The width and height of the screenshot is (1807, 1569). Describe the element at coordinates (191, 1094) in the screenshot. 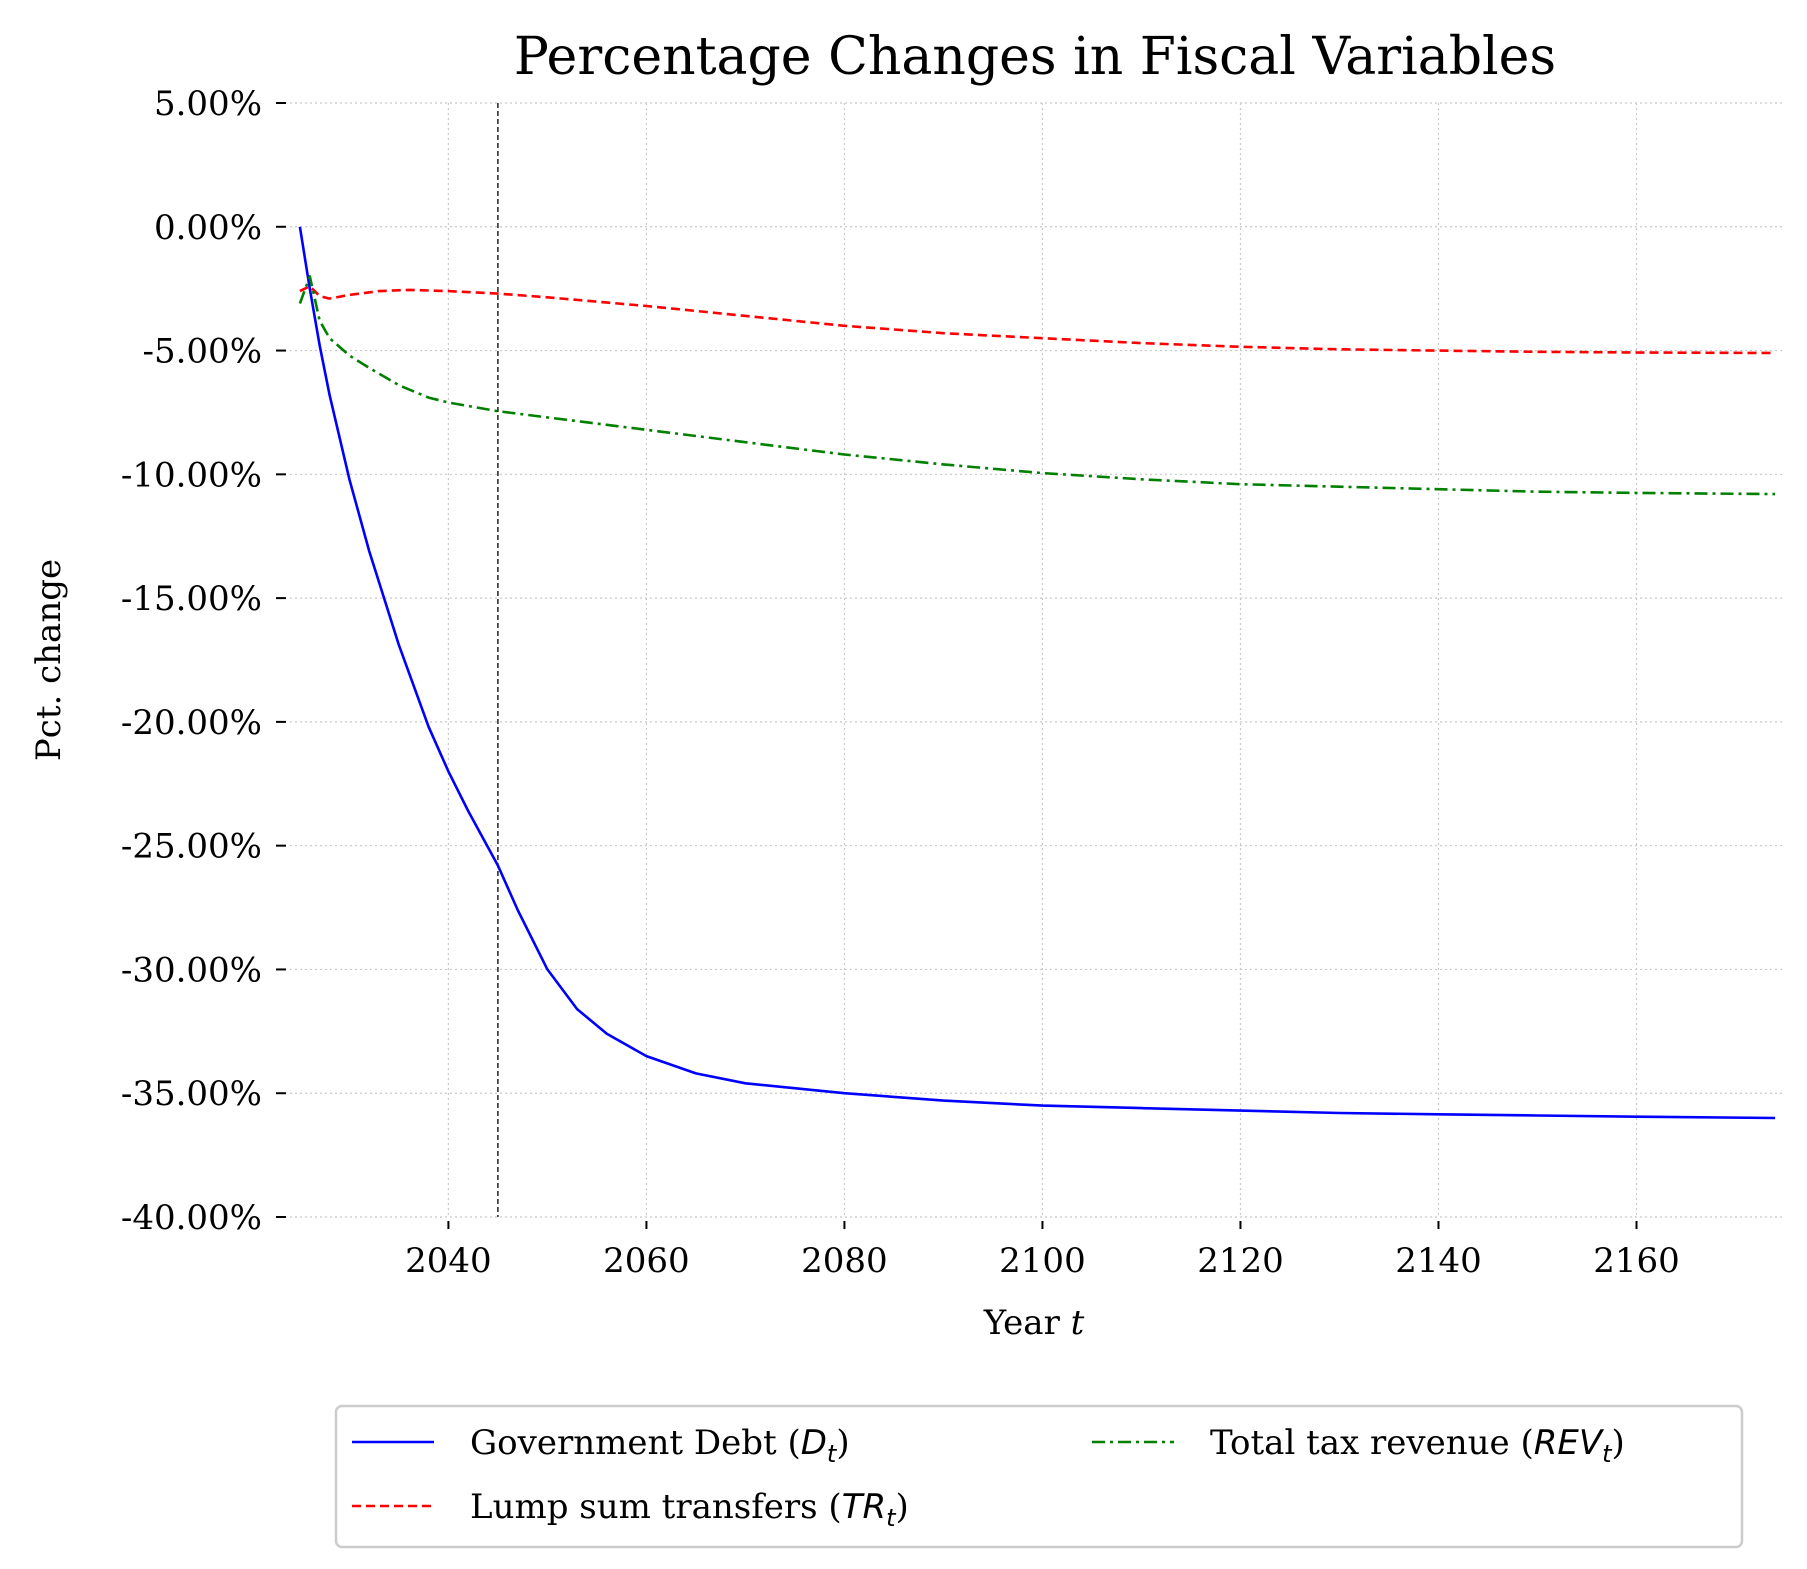

I see `y-tick-label-8: -35.00%` at that location.